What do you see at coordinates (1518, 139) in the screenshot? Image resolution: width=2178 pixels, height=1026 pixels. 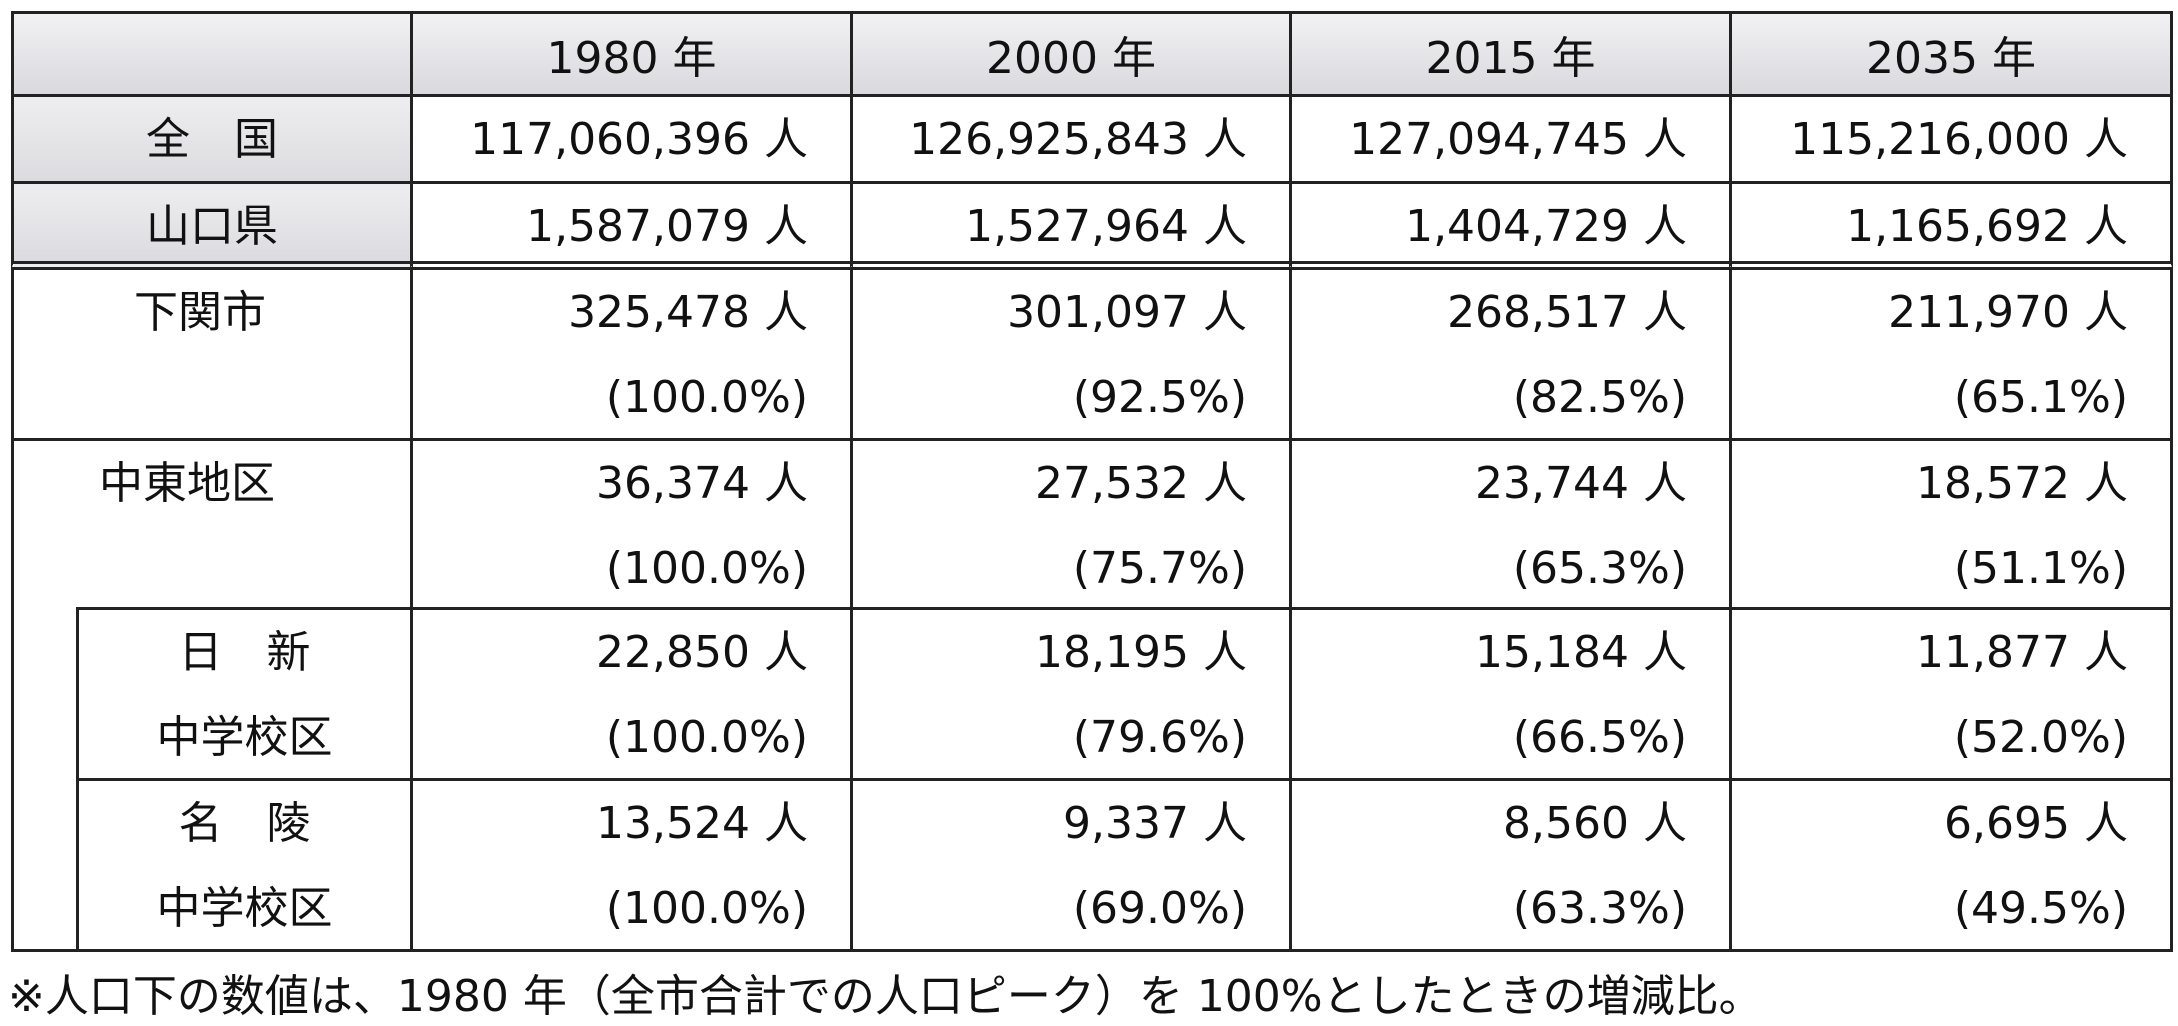 I see `cell-text: 127,094,745 人` at bounding box center [1518, 139].